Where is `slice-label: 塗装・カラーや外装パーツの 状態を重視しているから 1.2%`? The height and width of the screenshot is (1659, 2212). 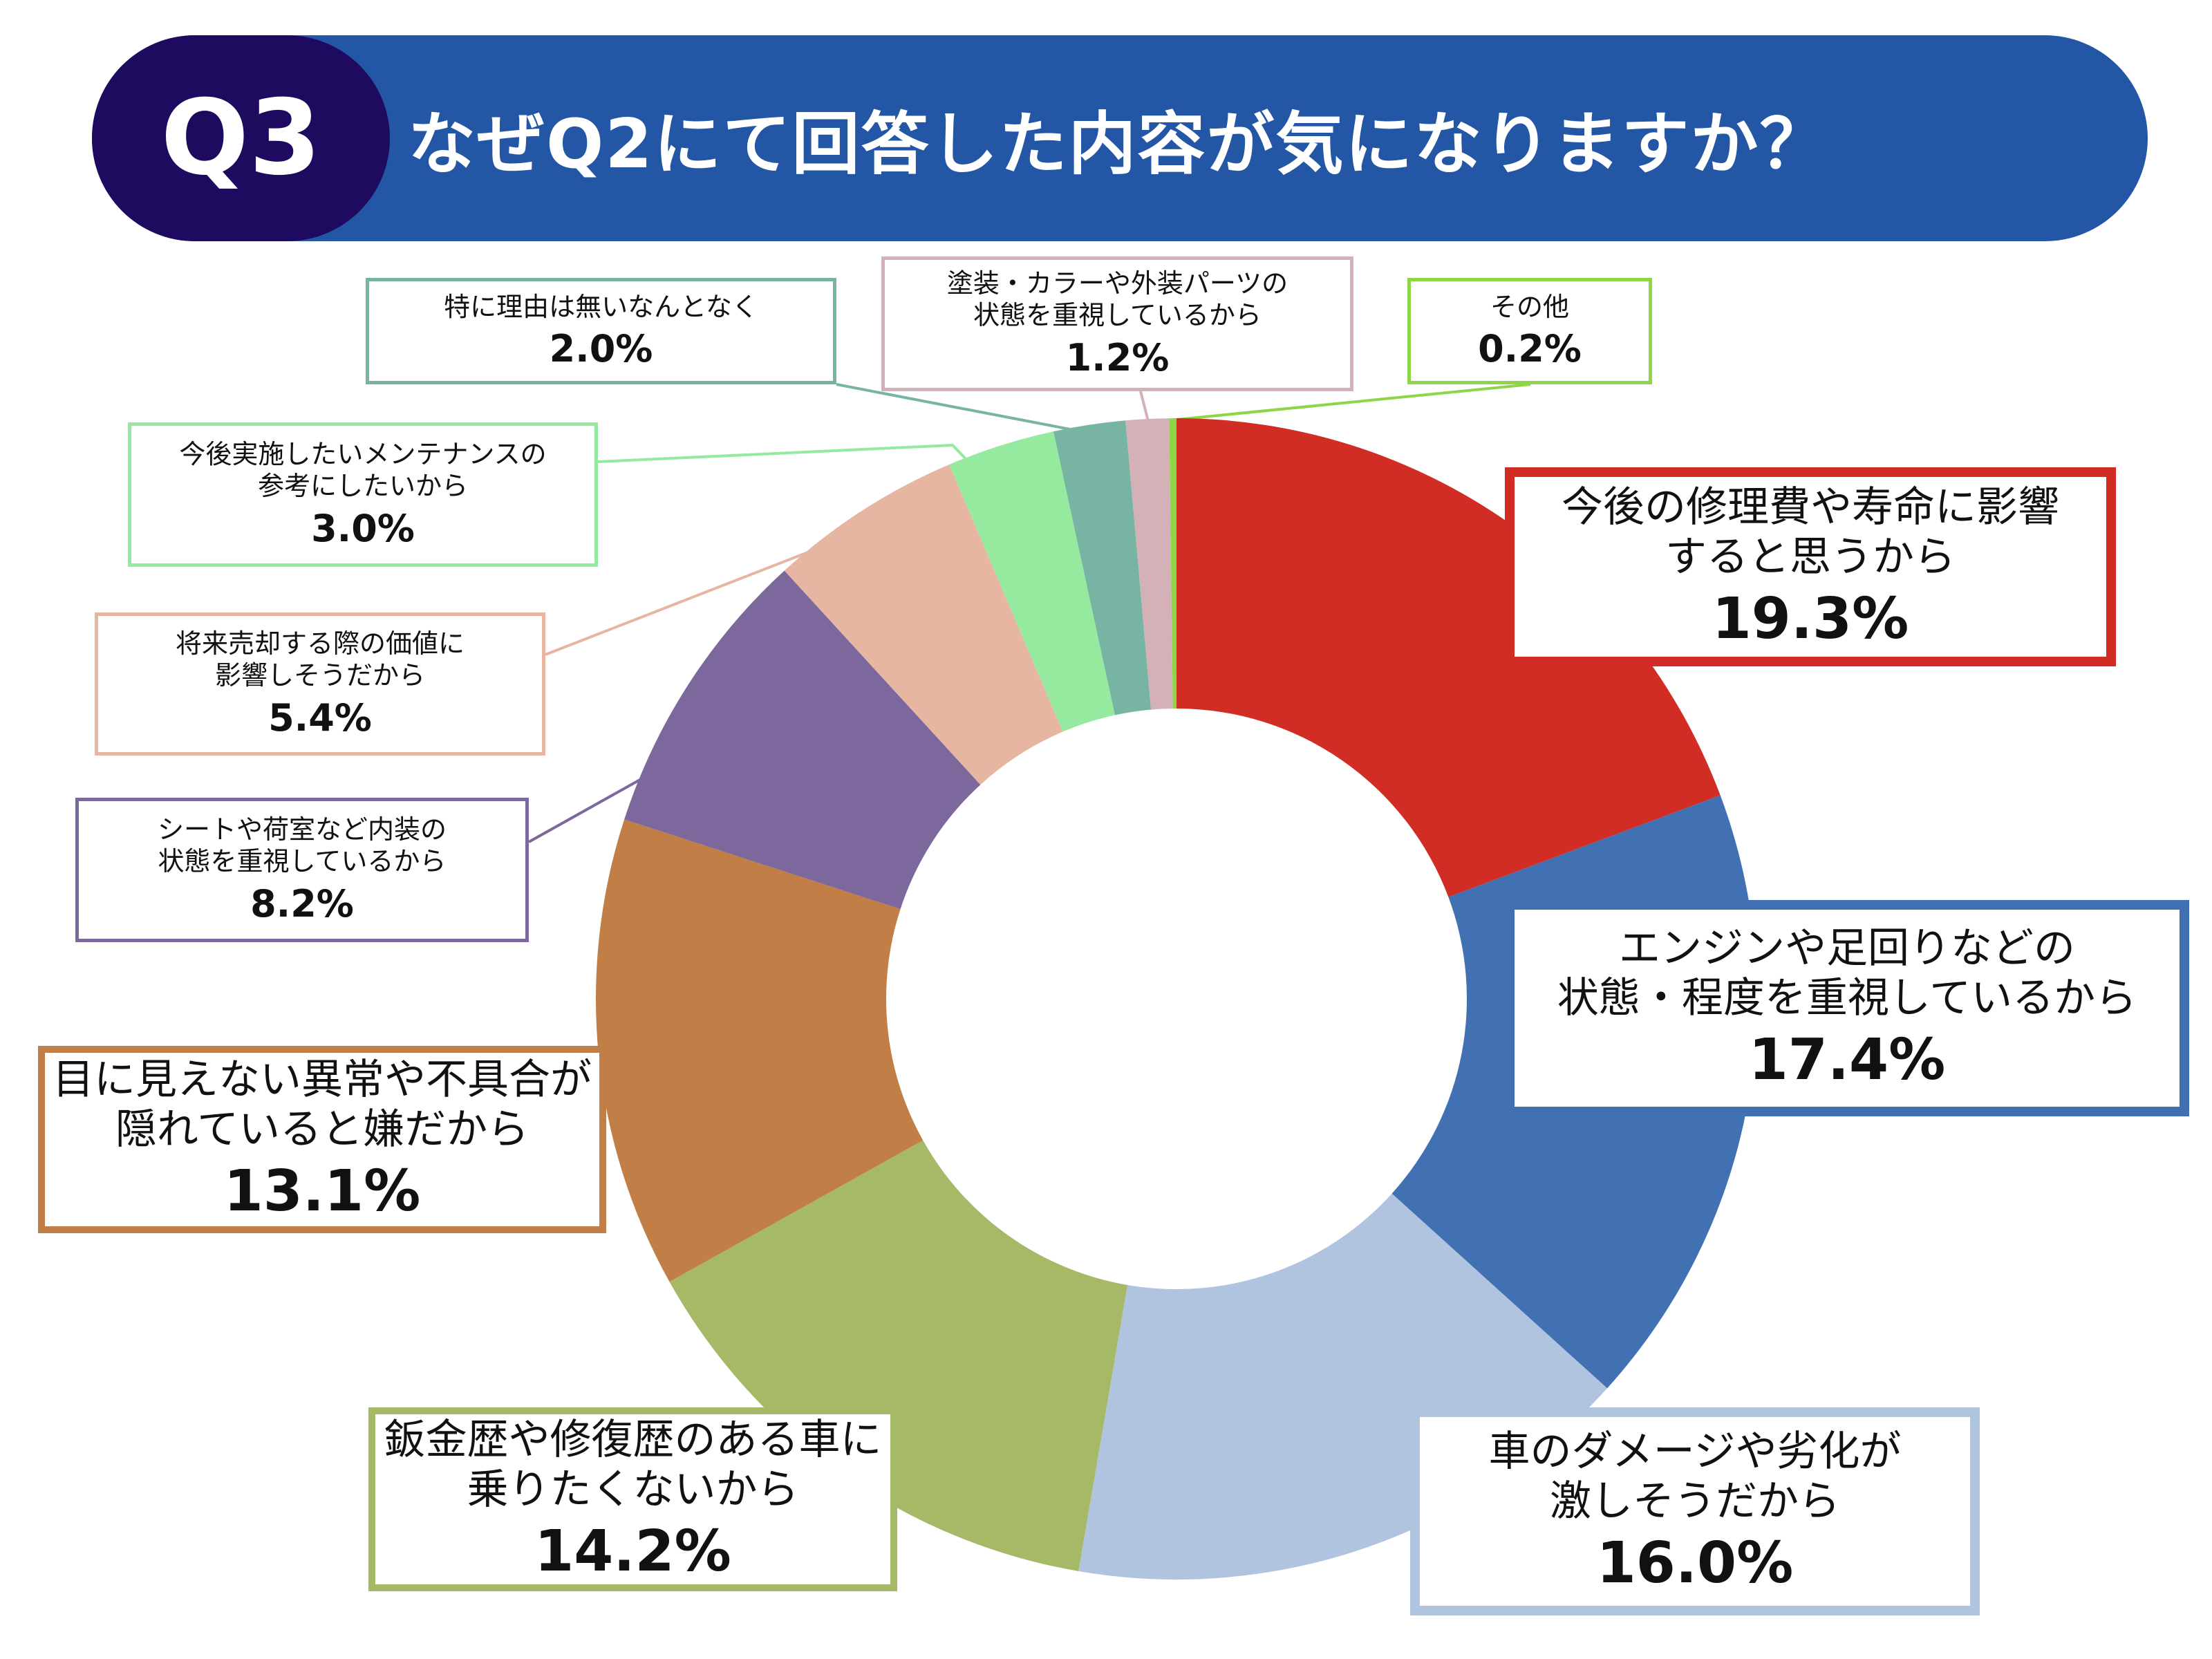
slice-label: 塗装・カラーや外装パーツの 状態を重視しているから 1.2% is located at coordinates (1117, 323).